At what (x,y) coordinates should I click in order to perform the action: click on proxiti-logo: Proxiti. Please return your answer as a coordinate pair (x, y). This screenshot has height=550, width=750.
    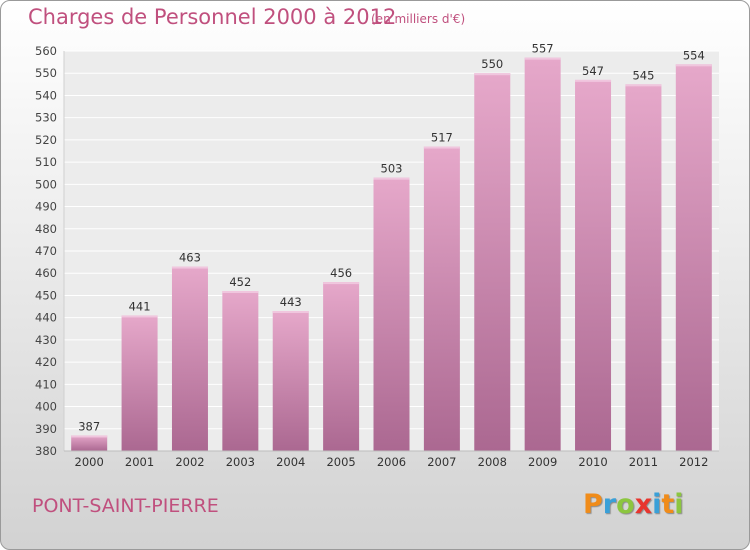
    Looking at the image, I should click on (633, 504).